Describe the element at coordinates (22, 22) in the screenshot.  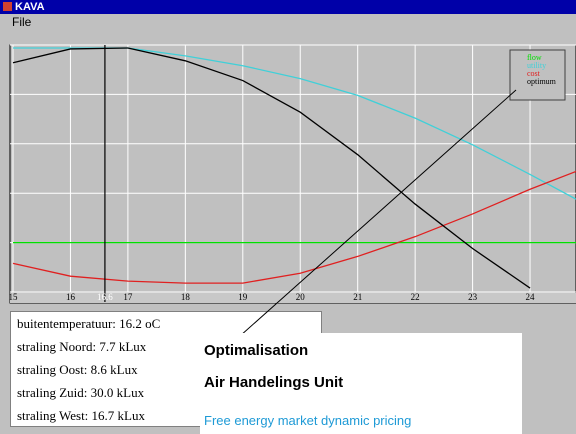
I see `menu-file: File` at that location.